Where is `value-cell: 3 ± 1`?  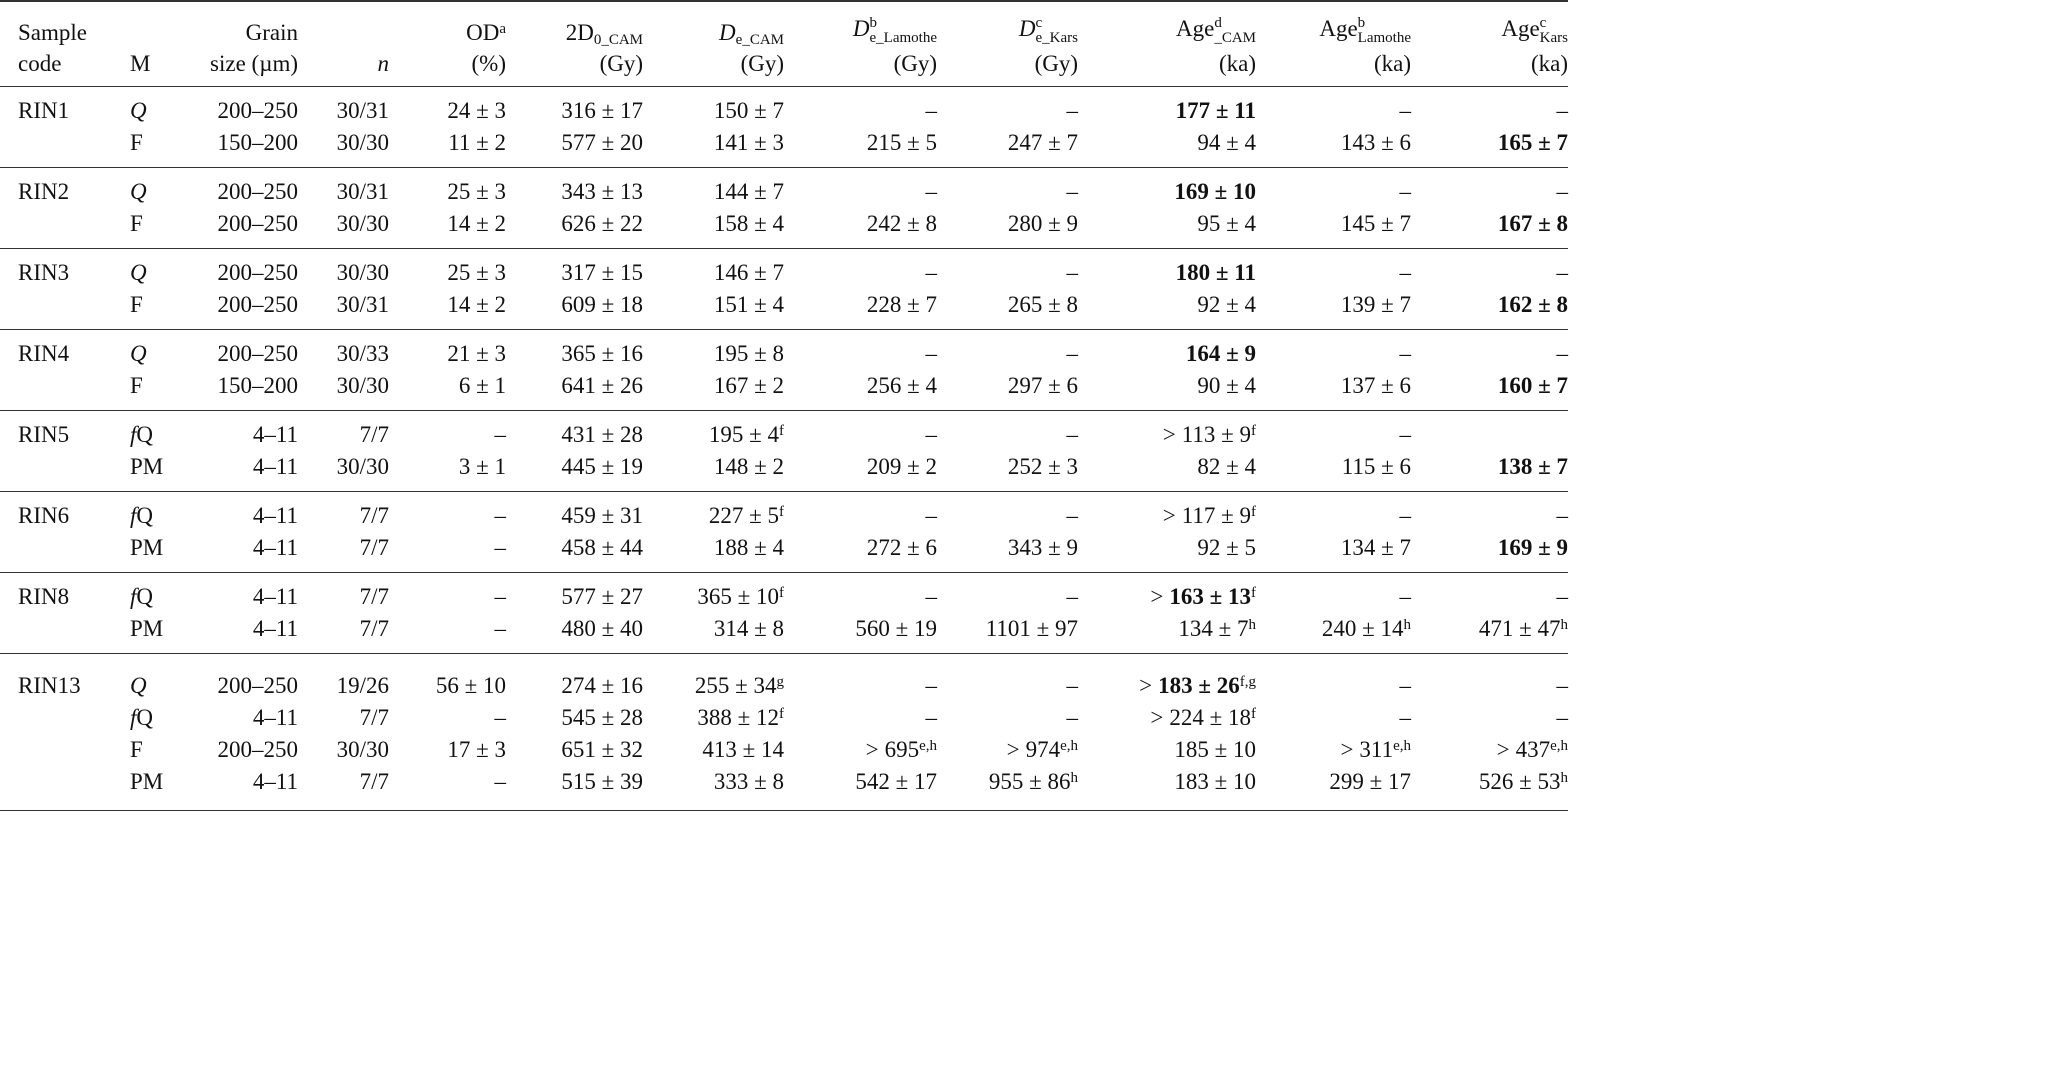 value-cell: 3 ± 1 is located at coordinates (447, 471).